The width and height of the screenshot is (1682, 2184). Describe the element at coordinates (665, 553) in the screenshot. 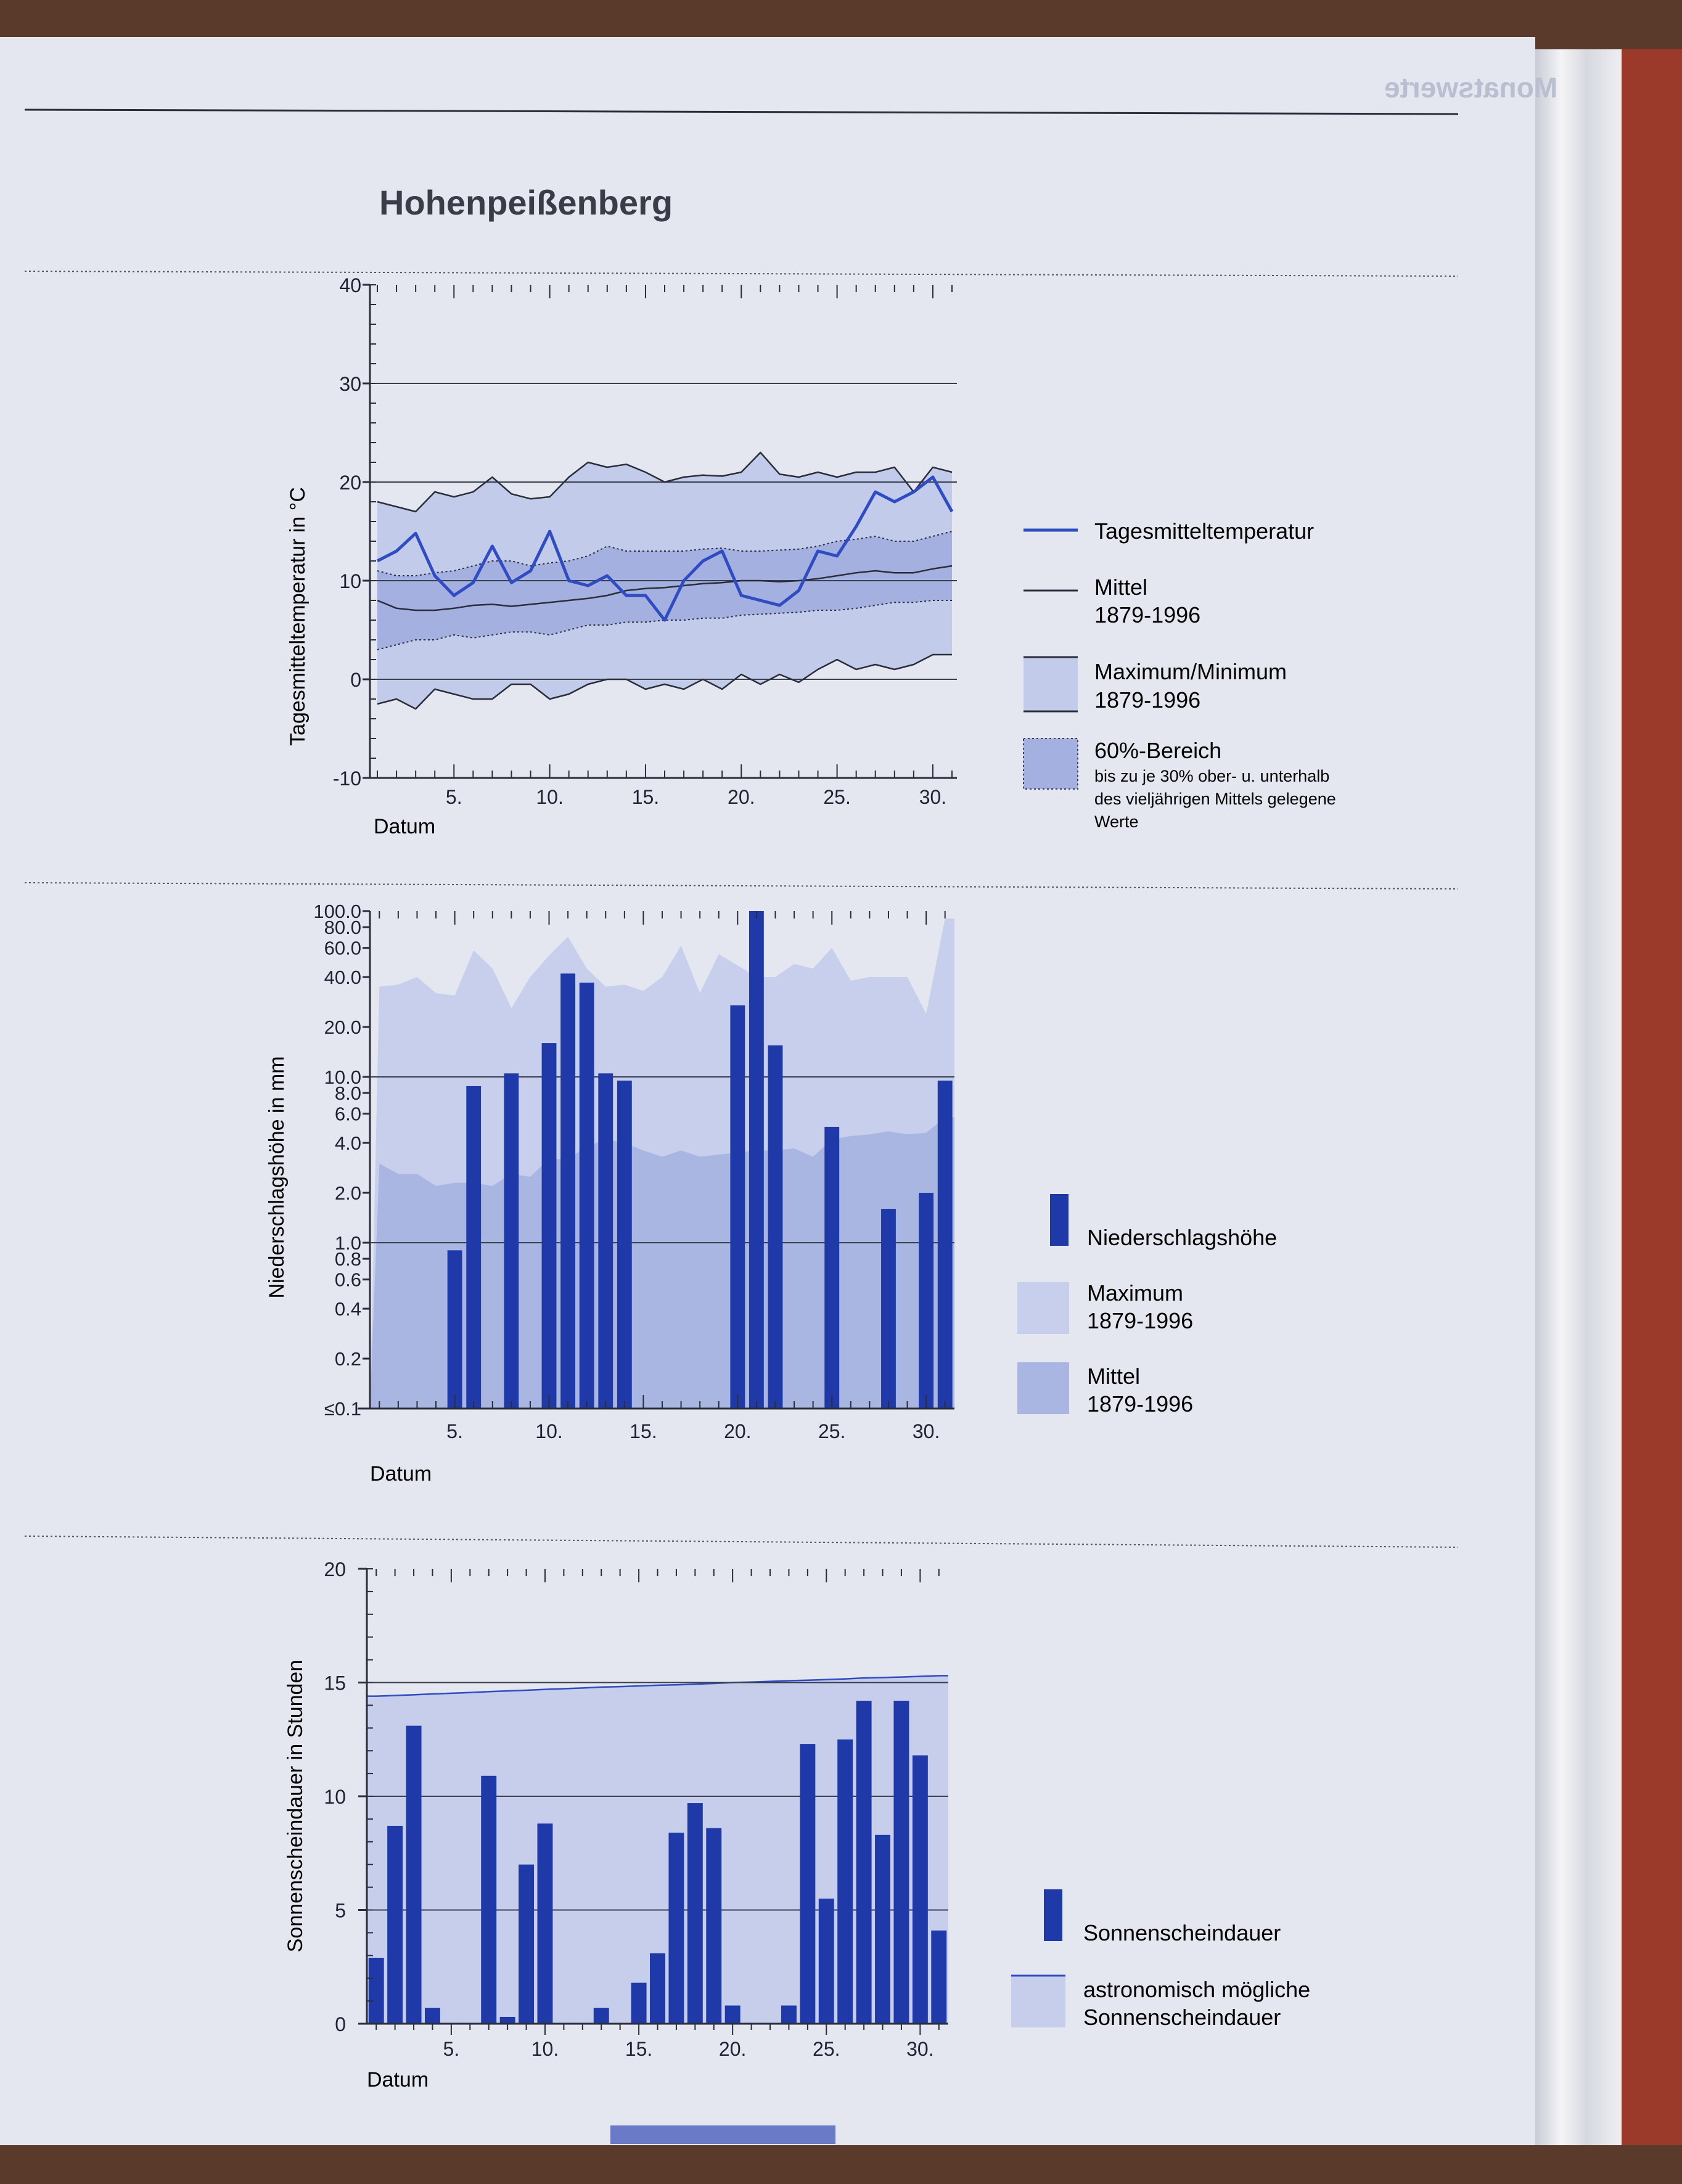

I see `range60-upper-line` at that location.